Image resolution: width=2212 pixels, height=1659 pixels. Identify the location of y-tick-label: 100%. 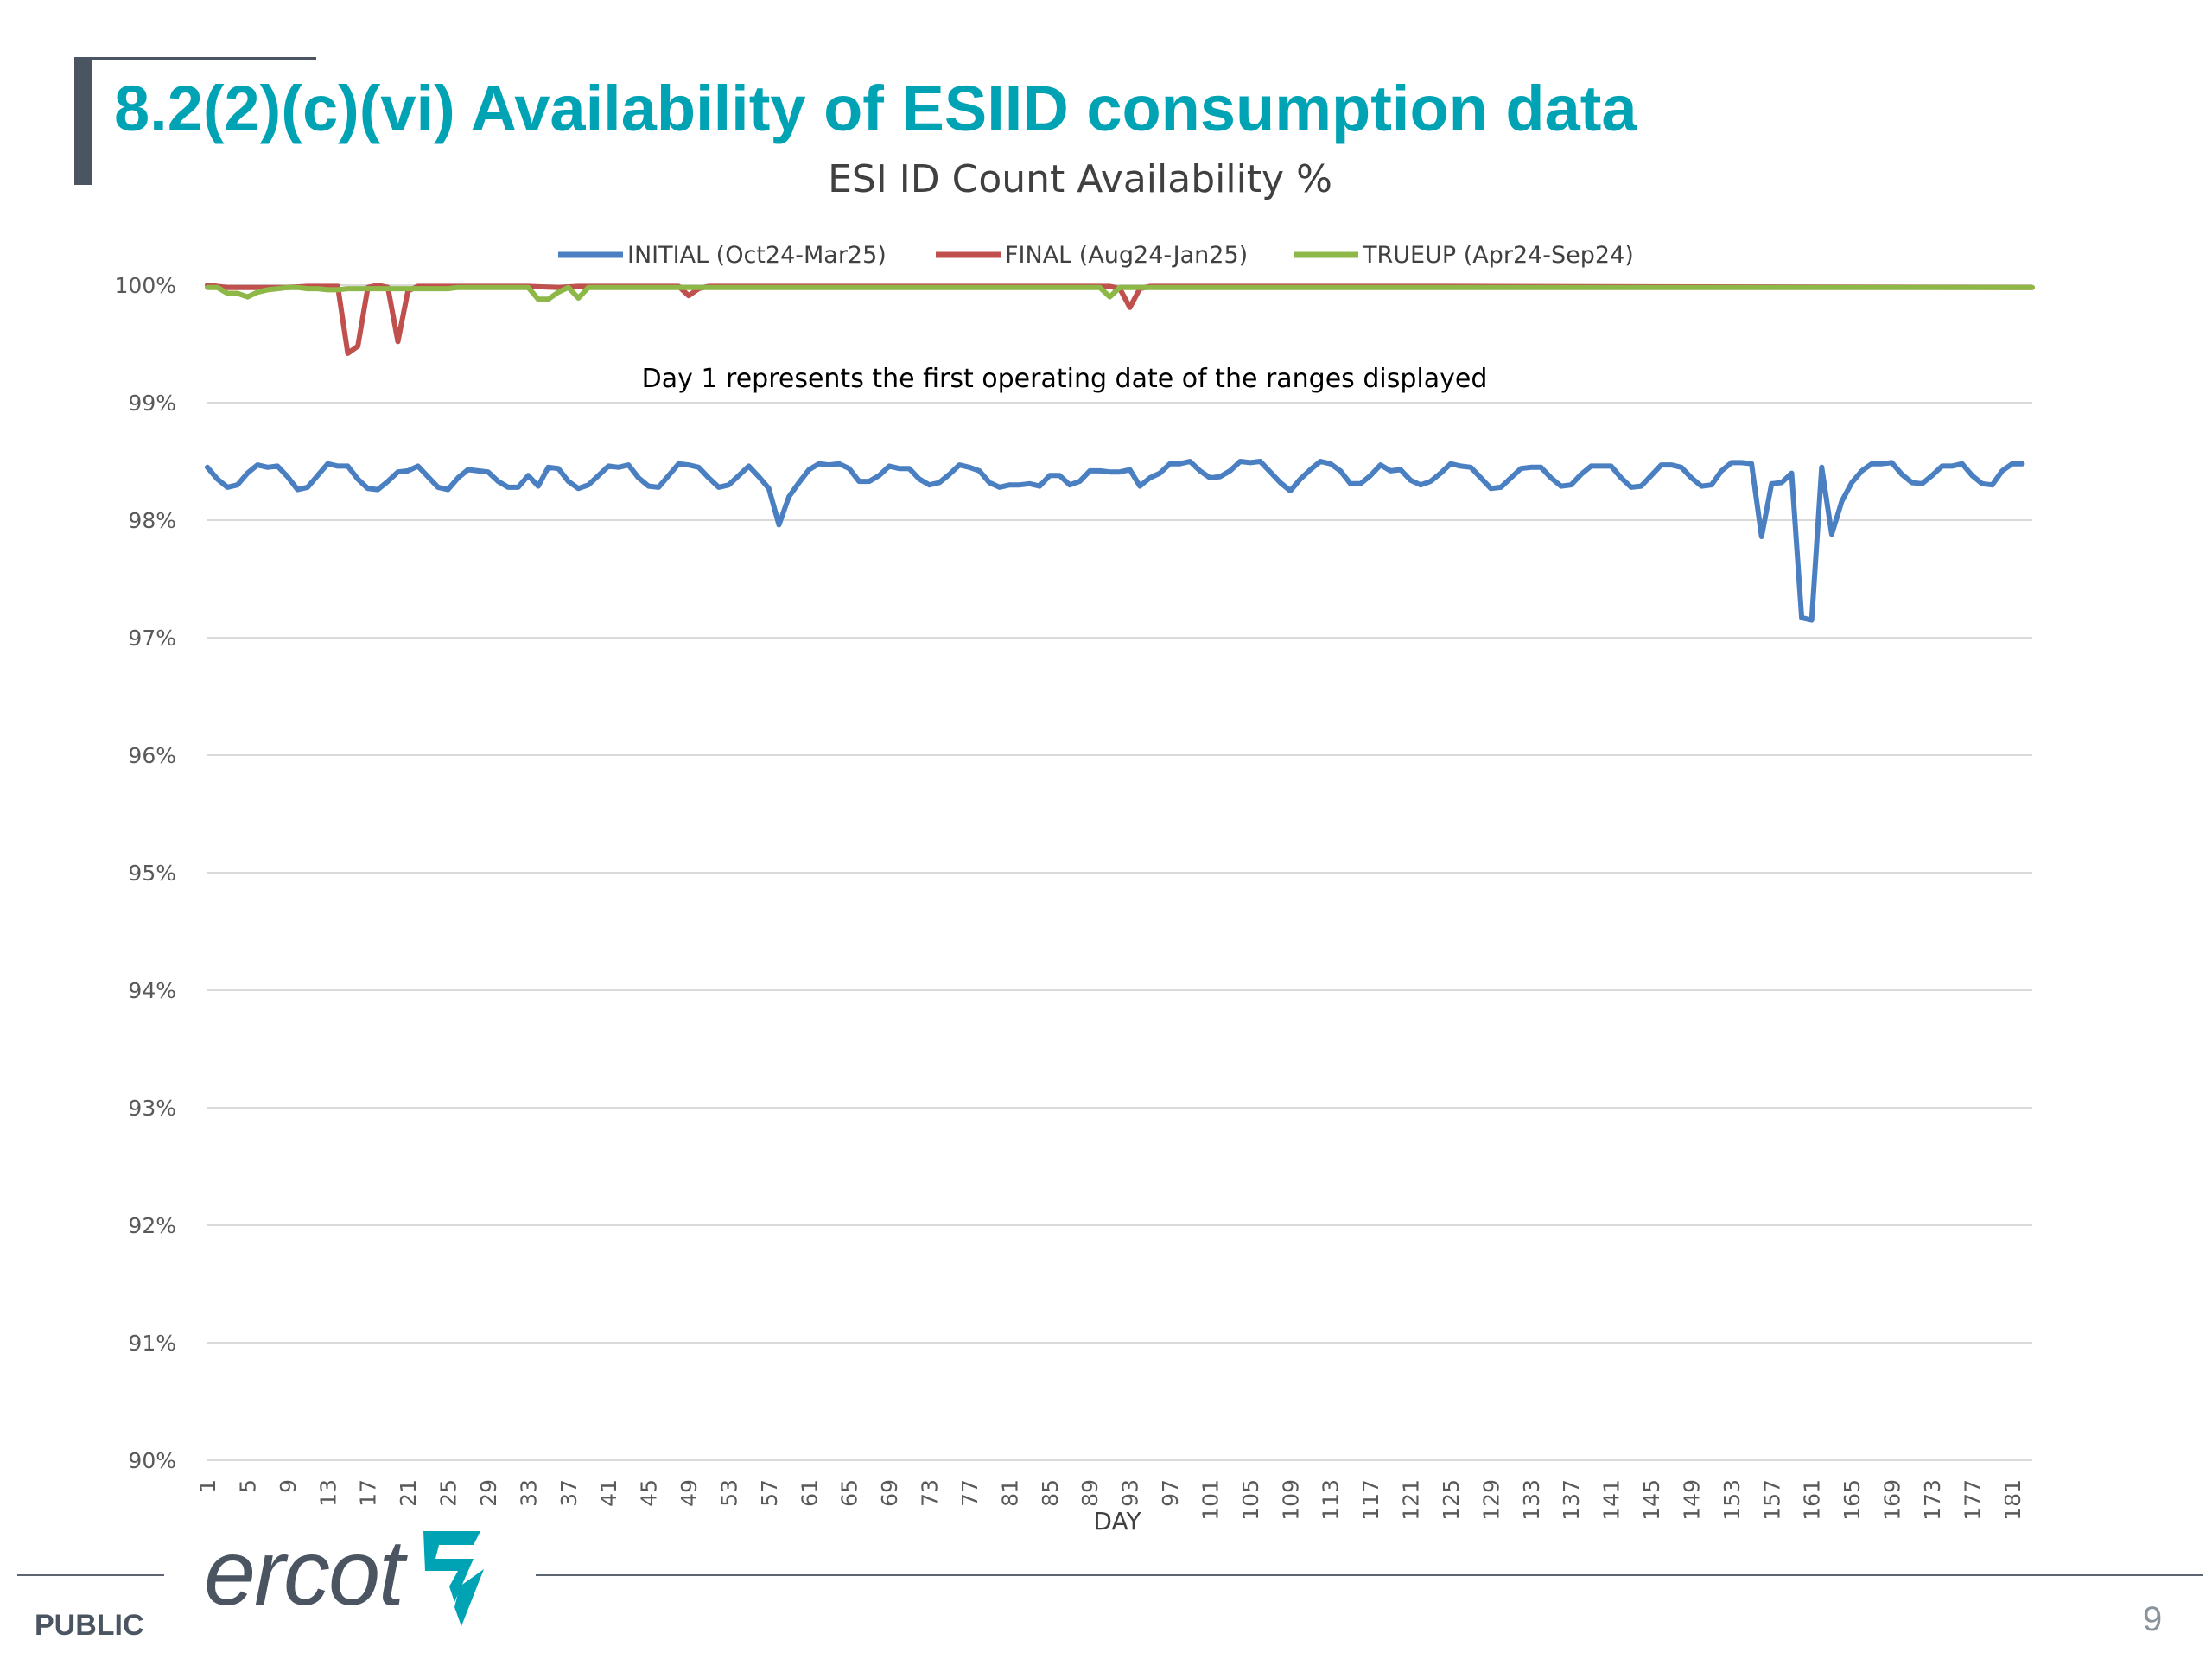
(145, 285).